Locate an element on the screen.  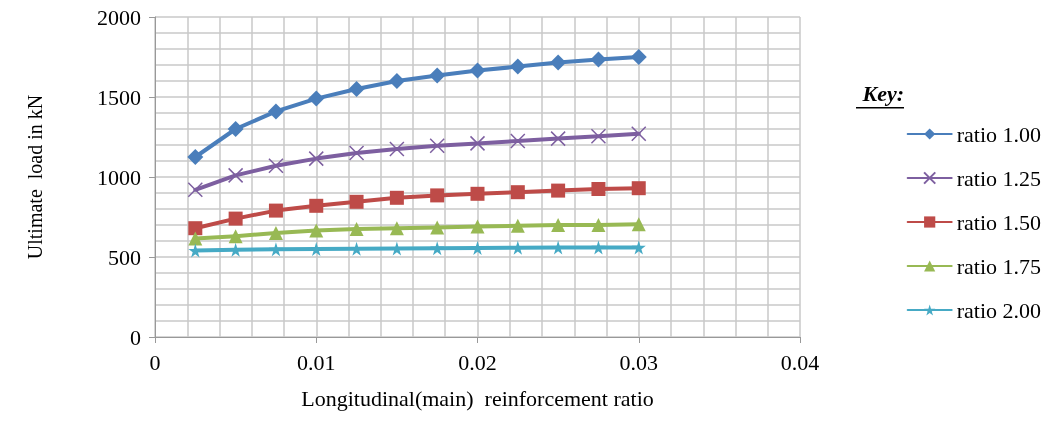
legend-label: ratio 1.75 is located at coordinates (999, 266).